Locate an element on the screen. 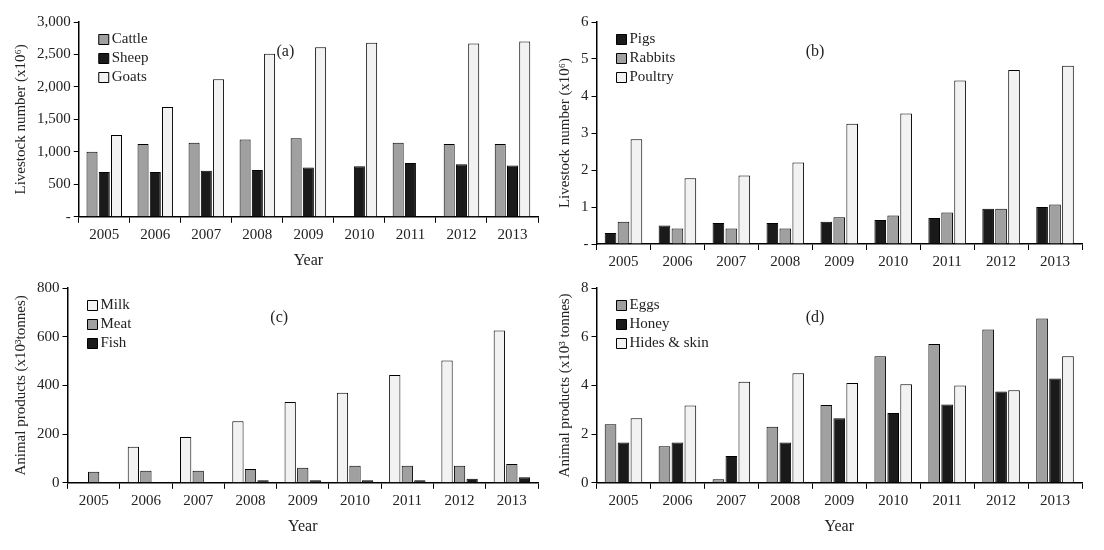 The image size is (1104, 550). annotation: (d) is located at coordinates (815, 317).